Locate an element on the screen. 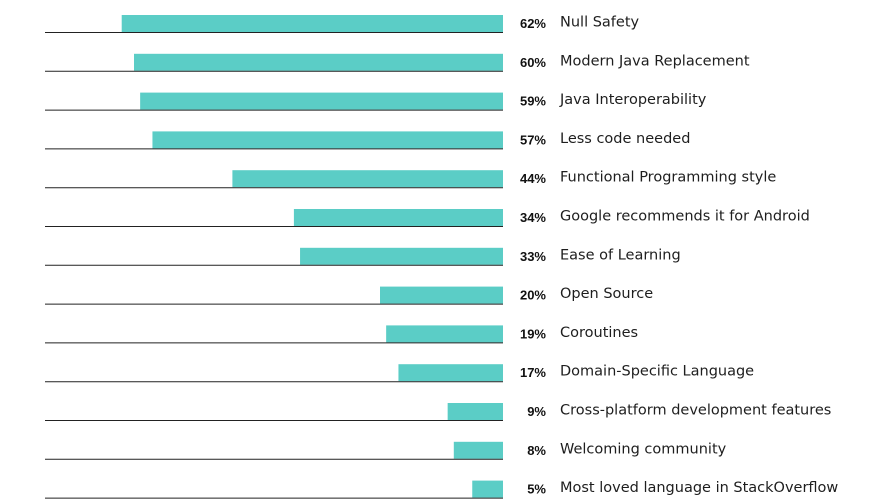 The width and height of the screenshot is (886, 502). category-label: Google recommends it for Android is located at coordinates (685, 217).